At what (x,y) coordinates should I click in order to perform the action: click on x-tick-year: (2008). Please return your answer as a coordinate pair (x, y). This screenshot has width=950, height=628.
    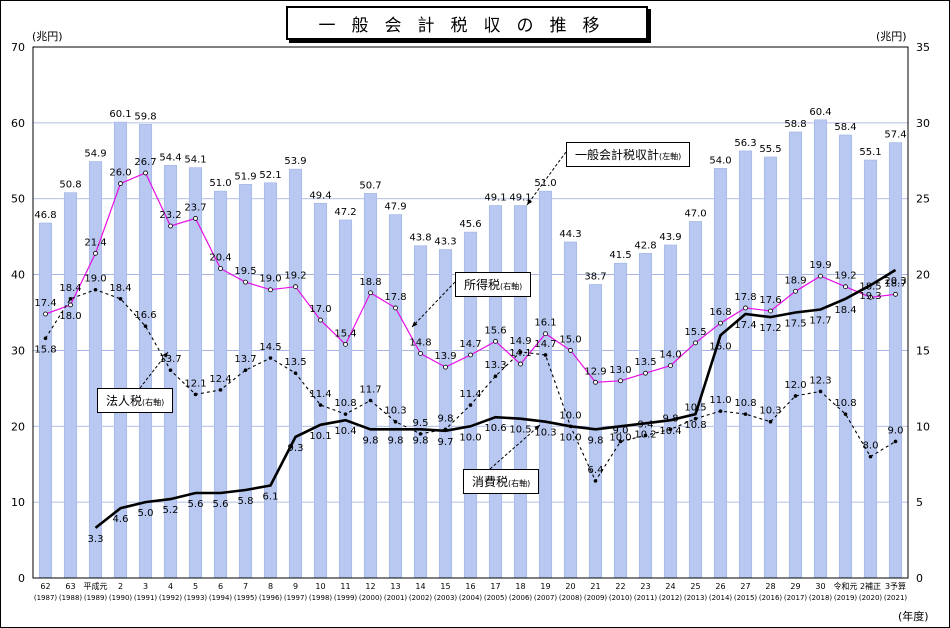
    Looking at the image, I should click on (571, 598).